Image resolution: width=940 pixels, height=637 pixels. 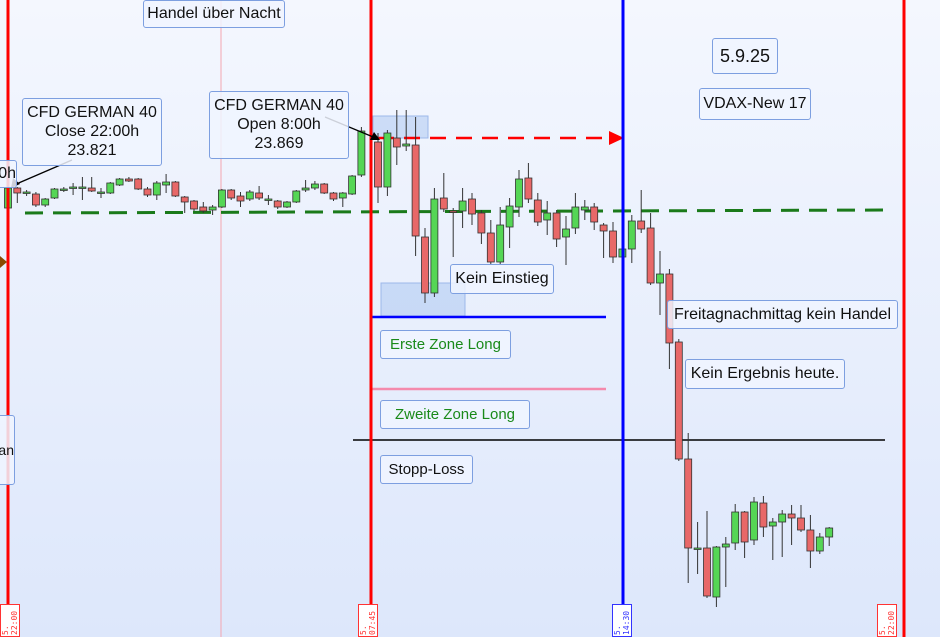 I want to click on label-zweite-zone: Zweite Zone Long, so click(x=455, y=414).